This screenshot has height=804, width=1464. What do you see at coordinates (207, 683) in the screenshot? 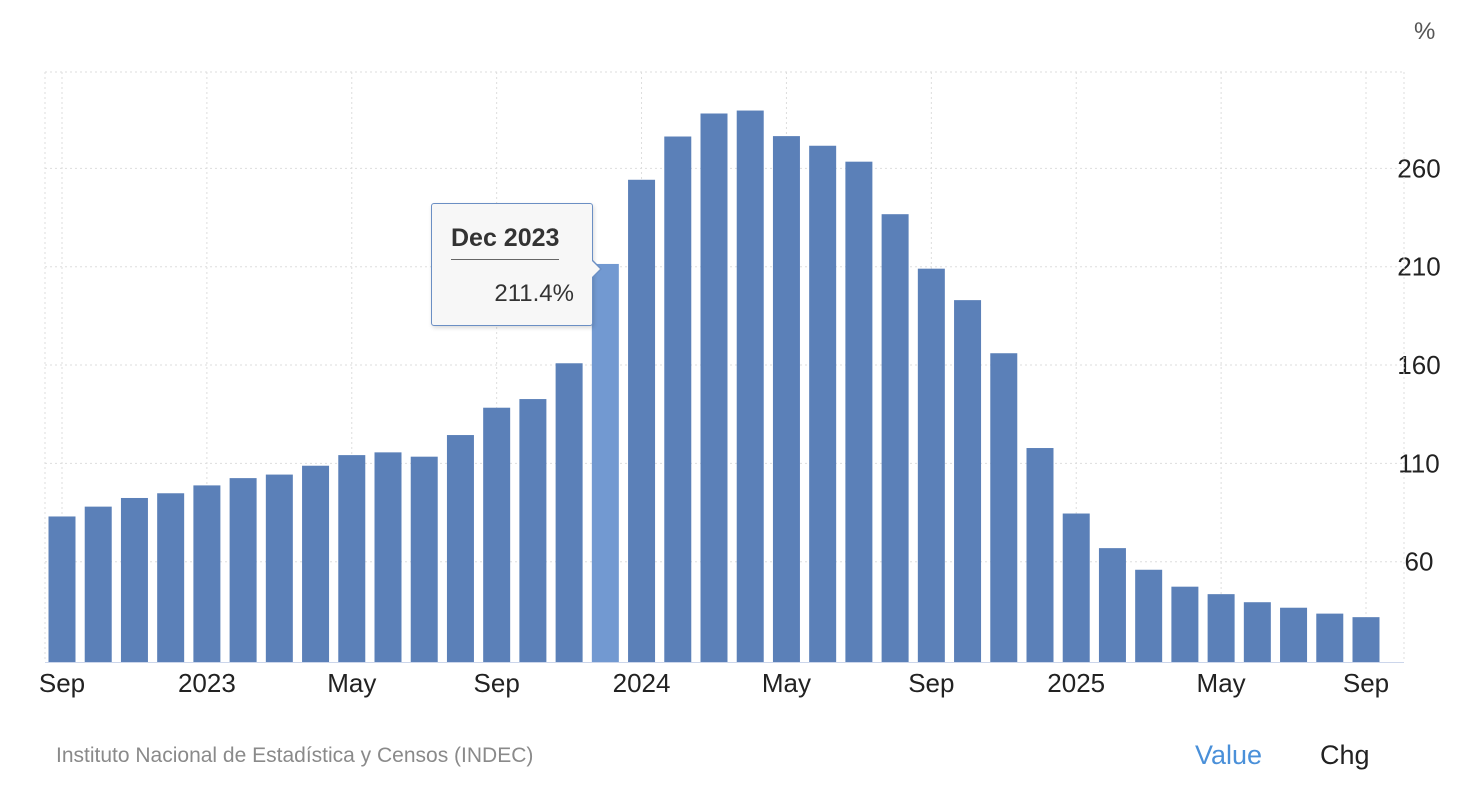
I see `x-tick-label: 2023` at bounding box center [207, 683].